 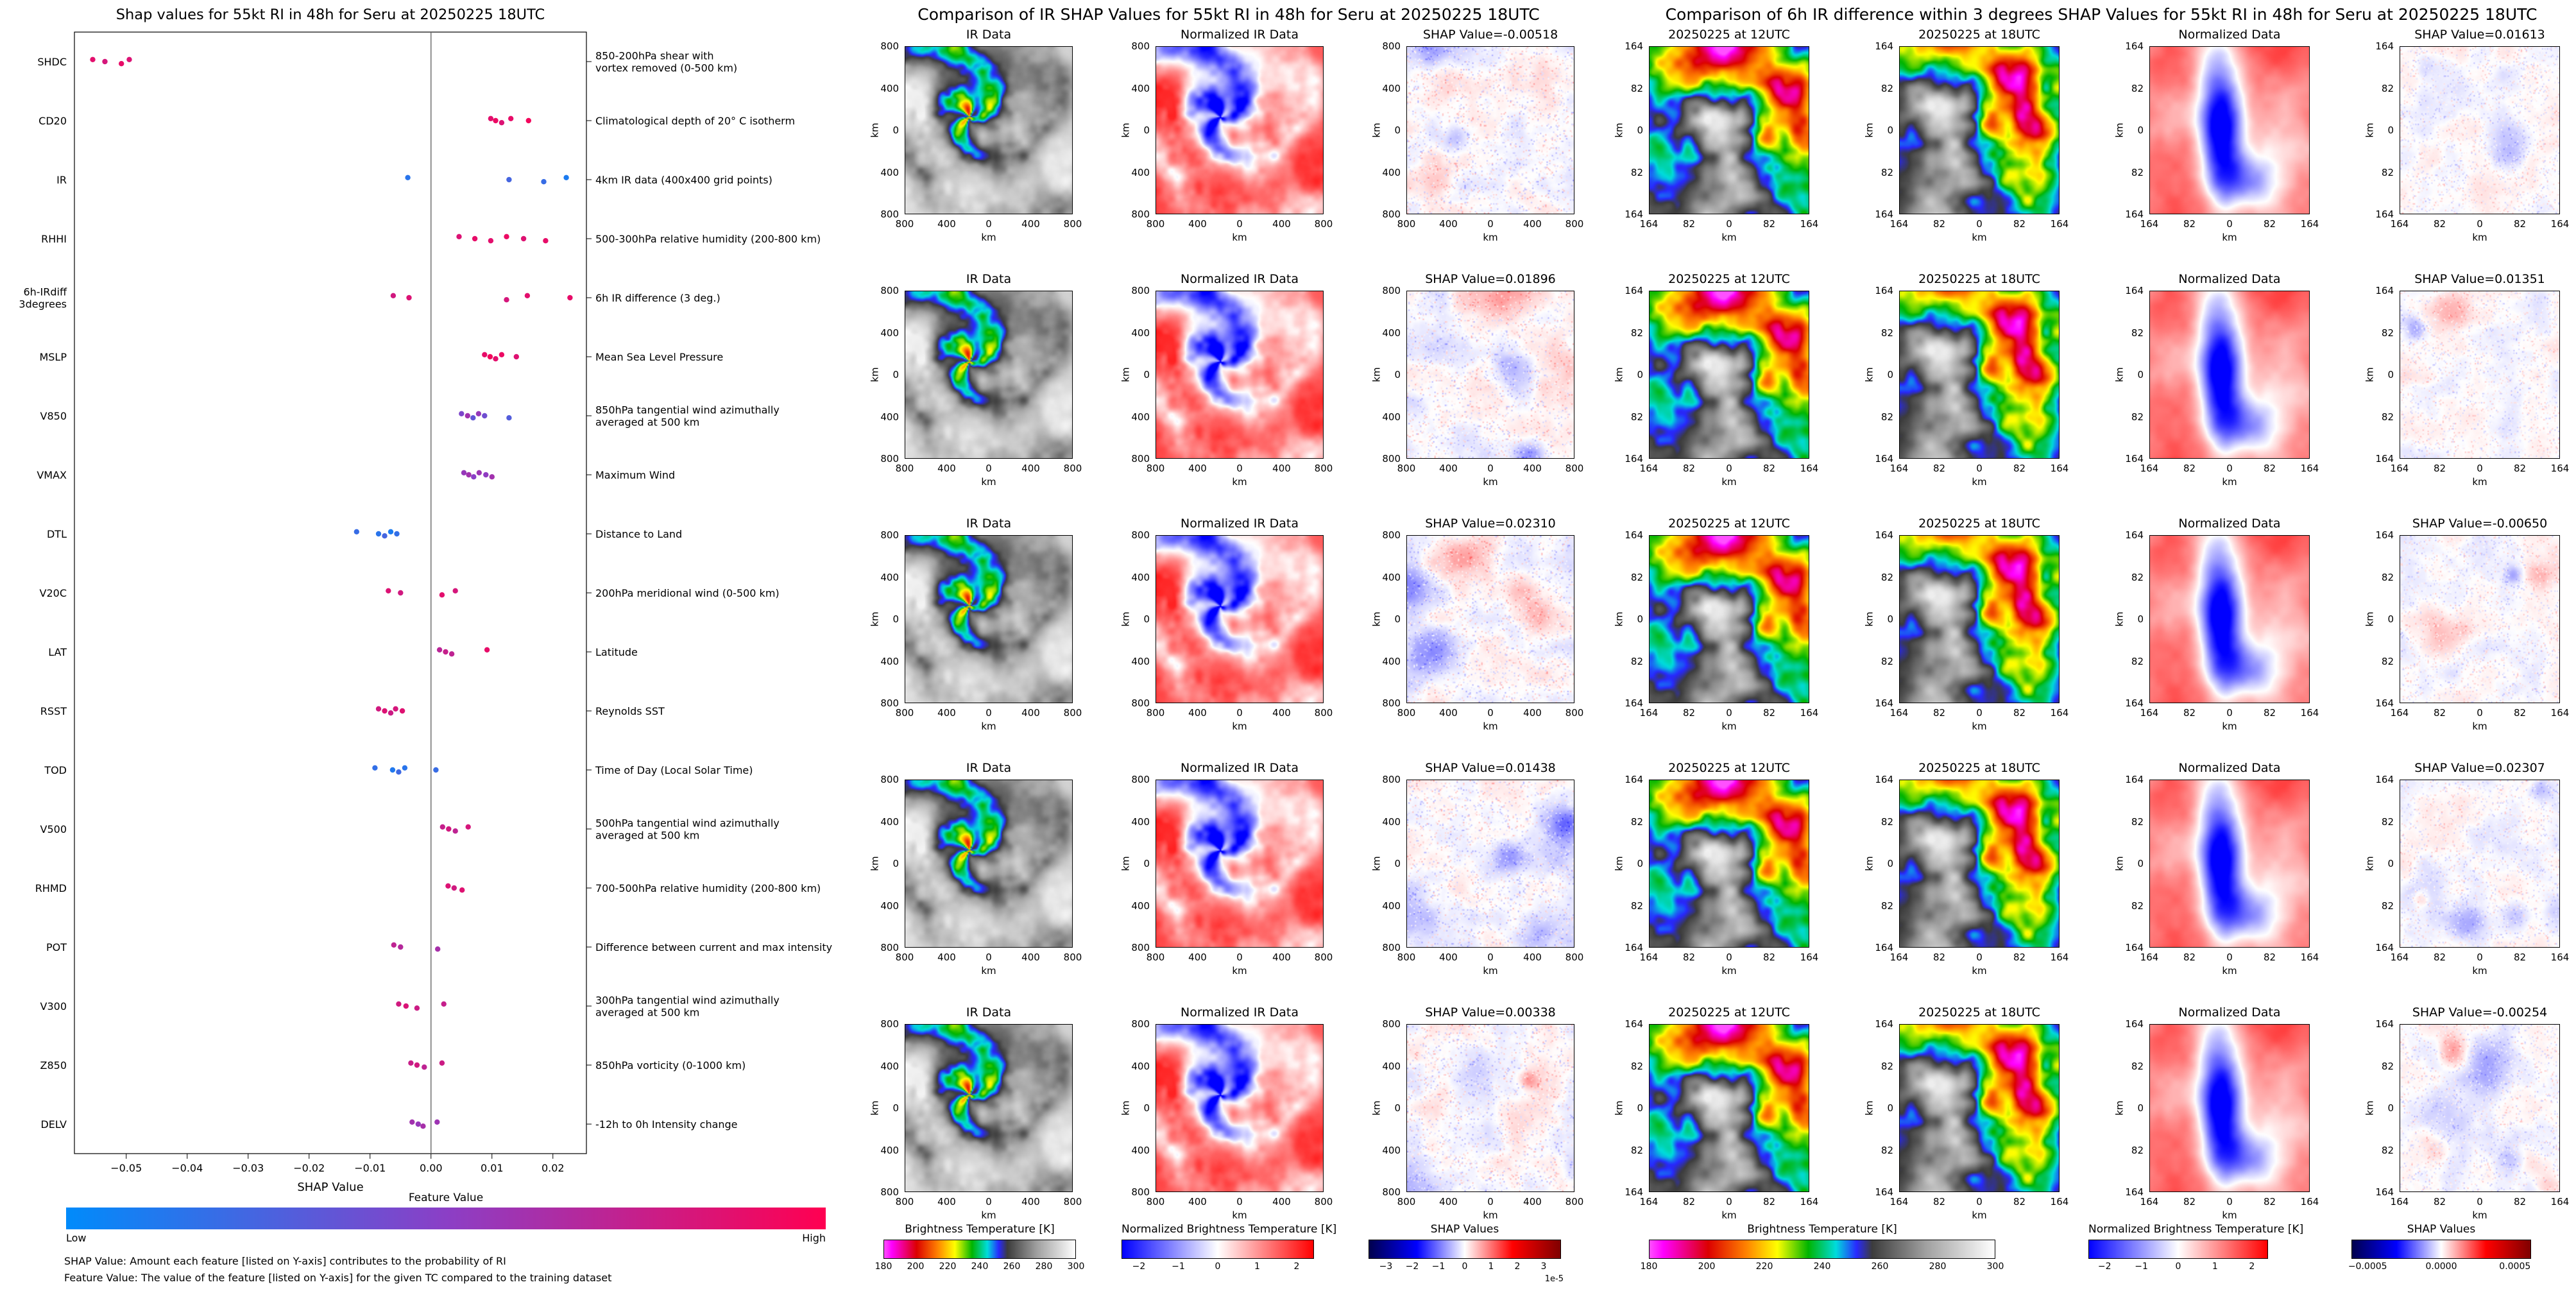 I want to click on colorbar-label: SHAP Values, so click(x=2441, y=1229).